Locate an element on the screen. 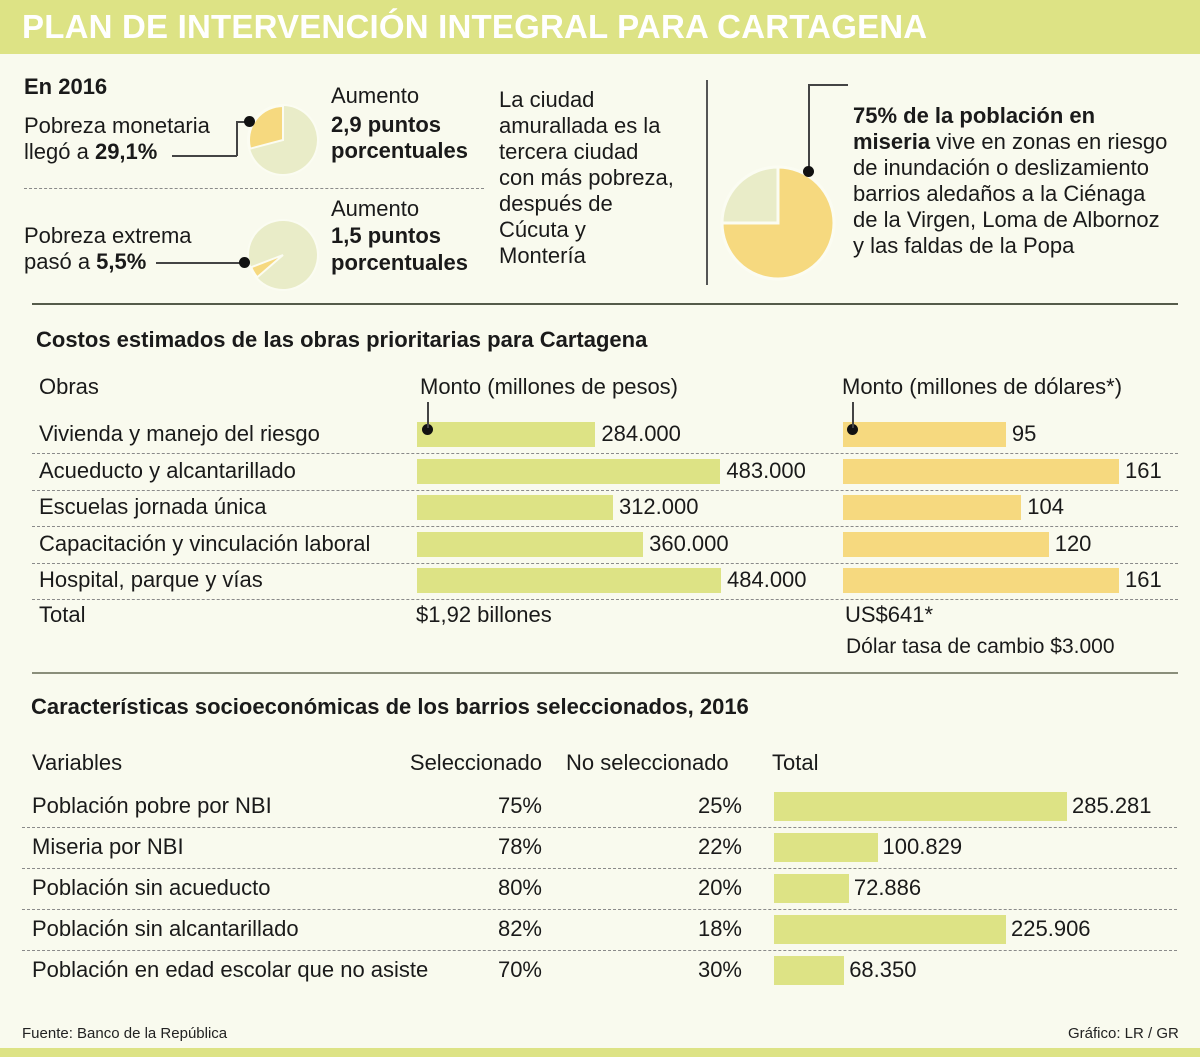 The image size is (1200, 1057). miseria-line: de inundación o deslizamiento is located at coordinates (1001, 167).